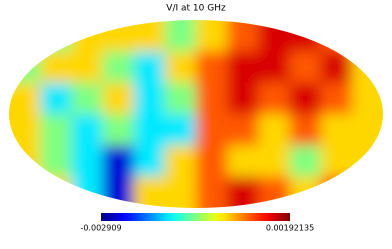 The width and height of the screenshot is (392, 249). I want to click on chart-title: V/I at 10 GHz, so click(196, 9).